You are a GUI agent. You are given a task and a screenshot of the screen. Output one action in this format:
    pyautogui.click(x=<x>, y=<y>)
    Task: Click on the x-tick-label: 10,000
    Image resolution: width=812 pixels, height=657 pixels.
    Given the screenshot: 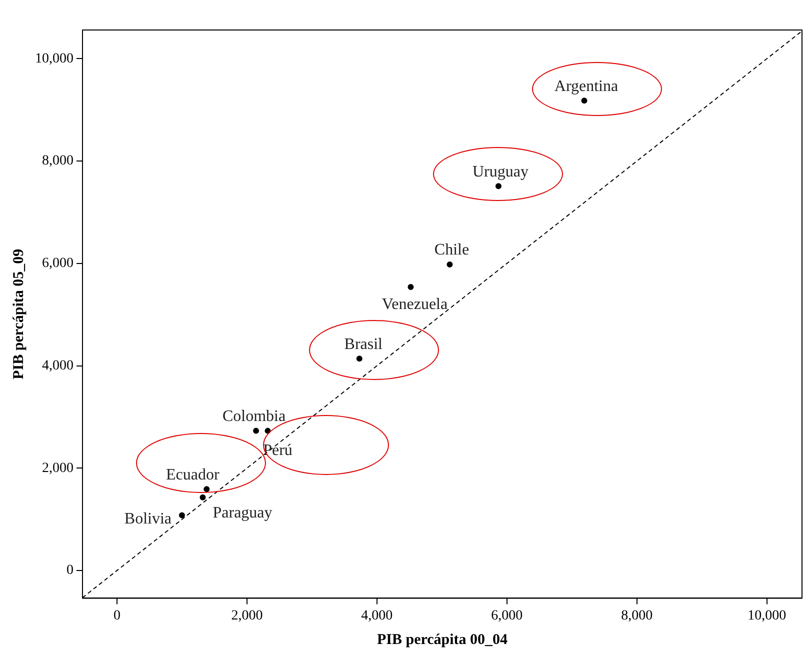 What is the action you would take?
    pyautogui.click(x=767, y=616)
    